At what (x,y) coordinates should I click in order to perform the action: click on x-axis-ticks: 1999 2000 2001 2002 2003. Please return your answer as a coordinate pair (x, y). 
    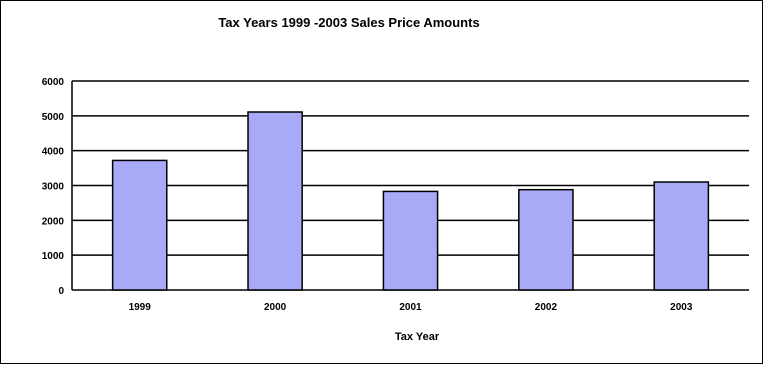
    Looking at the image, I should click on (411, 307).